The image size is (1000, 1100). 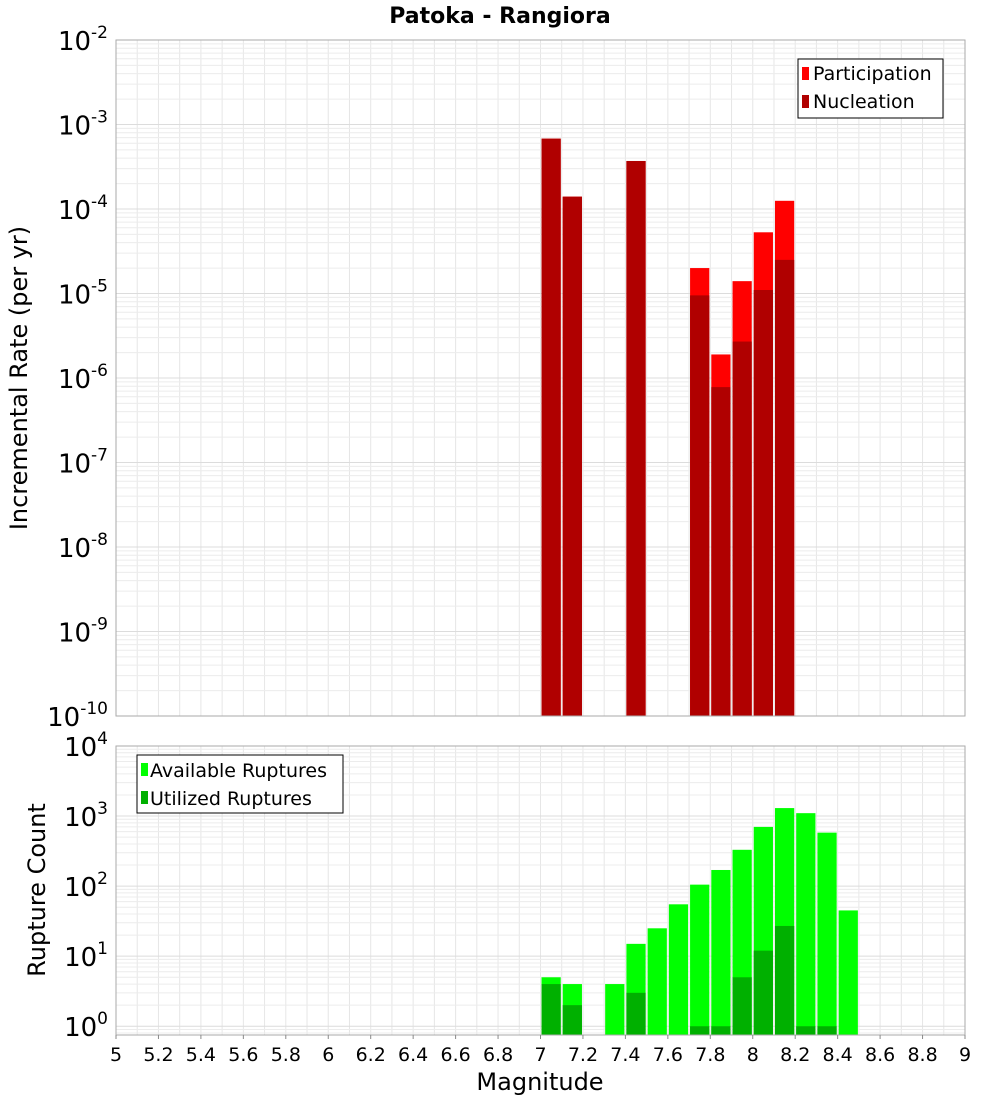 I want to click on nucleation-legend-label: Nucleation, so click(x=864, y=102).